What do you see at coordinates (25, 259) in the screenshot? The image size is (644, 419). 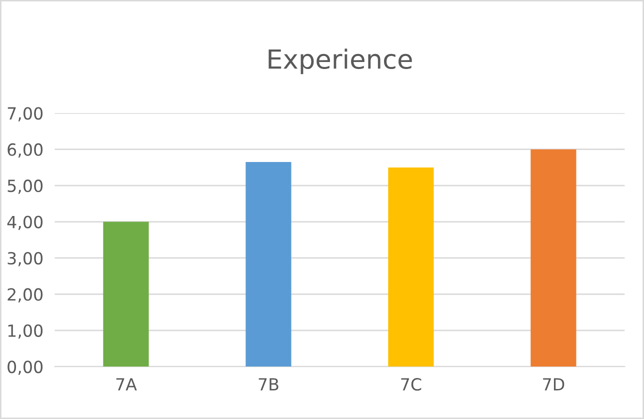 I see `y-tick-label: 3,00` at bounding box center [25, 259].